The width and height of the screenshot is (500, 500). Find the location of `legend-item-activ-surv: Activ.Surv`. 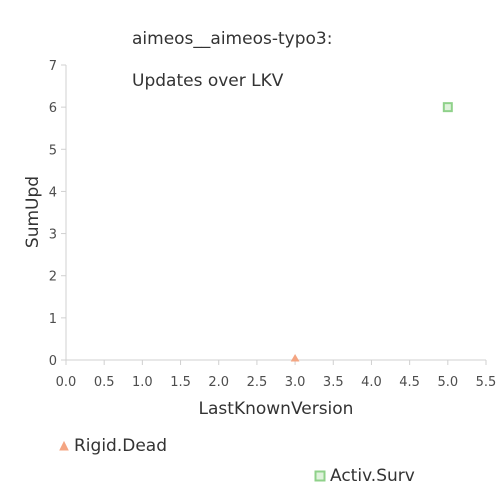

legend-item-activ-surv: Activ.Surv is located at coordinates (364, 476).